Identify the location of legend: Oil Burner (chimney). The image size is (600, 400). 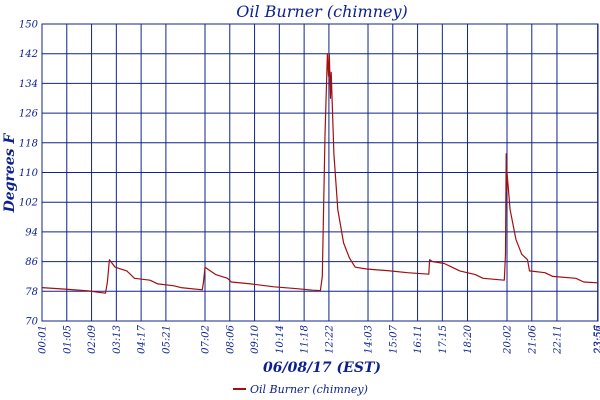
(300, 389).